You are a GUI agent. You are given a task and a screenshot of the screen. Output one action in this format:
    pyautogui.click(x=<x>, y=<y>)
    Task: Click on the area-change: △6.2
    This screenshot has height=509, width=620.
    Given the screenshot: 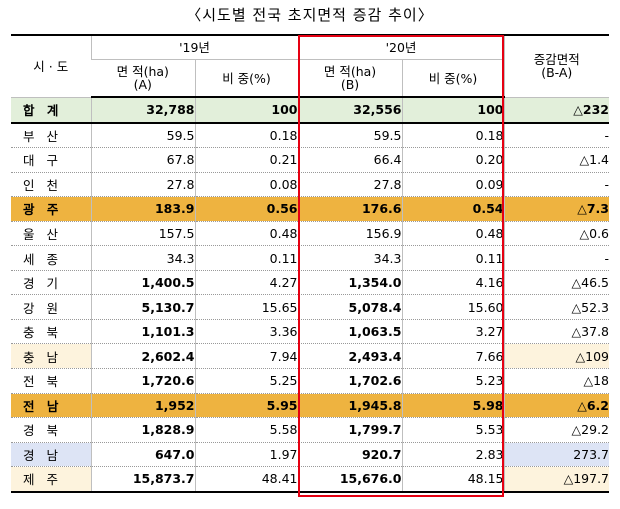 What is the action you would take?
    pyautogui.click(x=556, y=406)
    